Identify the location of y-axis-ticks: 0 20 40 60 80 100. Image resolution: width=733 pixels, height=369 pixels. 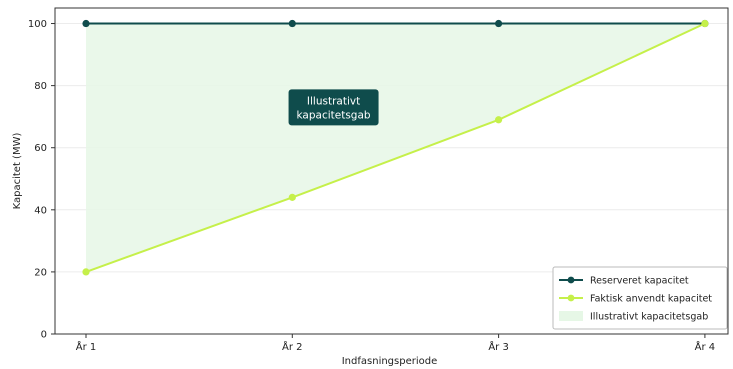
(41, 180).